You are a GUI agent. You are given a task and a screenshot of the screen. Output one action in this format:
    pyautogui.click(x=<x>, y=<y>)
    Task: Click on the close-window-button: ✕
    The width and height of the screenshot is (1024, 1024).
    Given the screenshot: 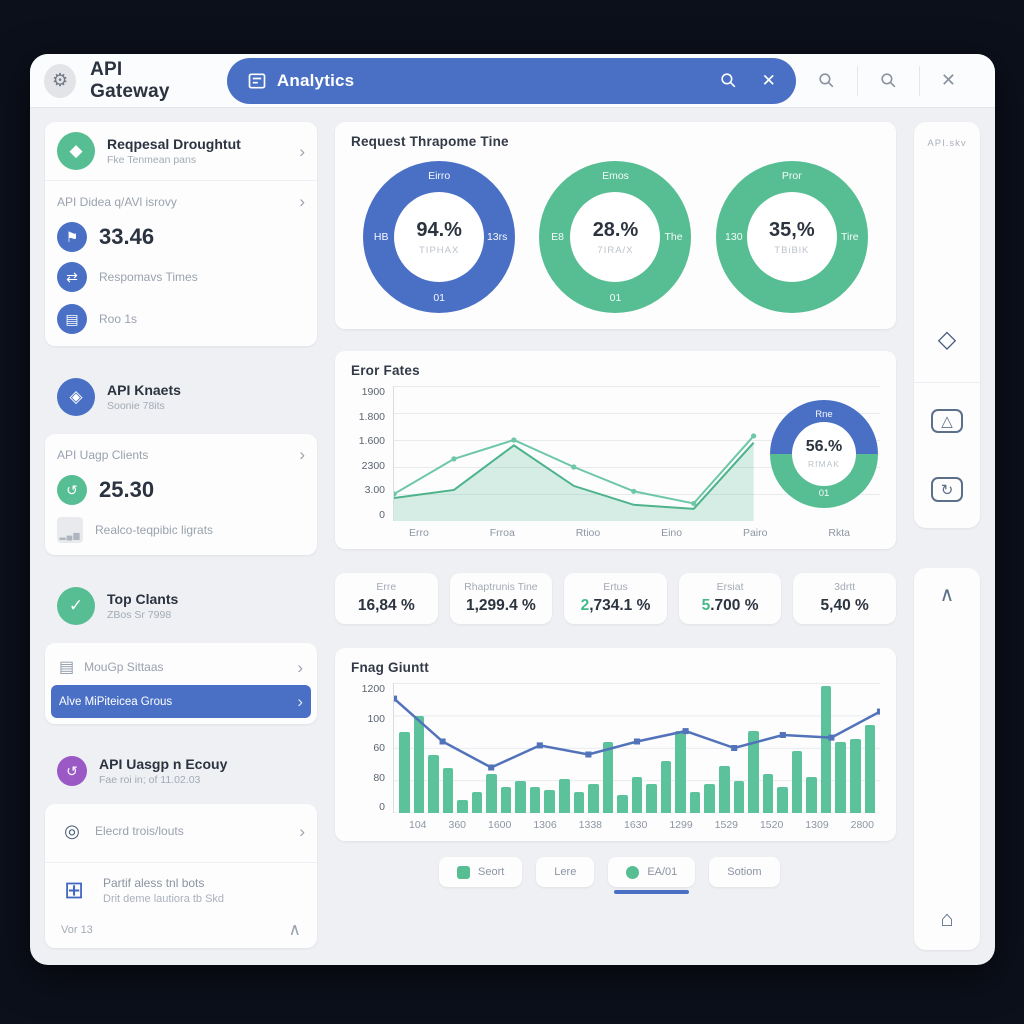 What is the action you would take?
    pyautogui.click(x=947, y=80)
    